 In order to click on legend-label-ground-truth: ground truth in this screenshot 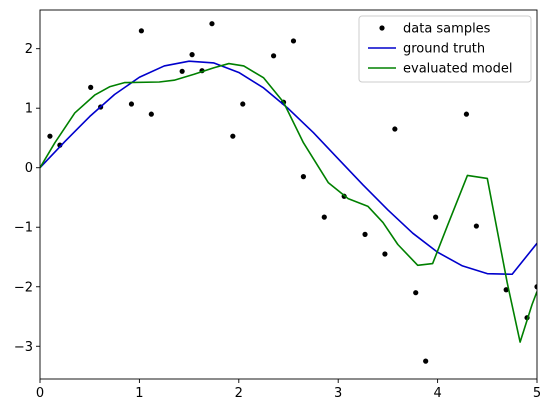, I will do `click(444, 49)`.